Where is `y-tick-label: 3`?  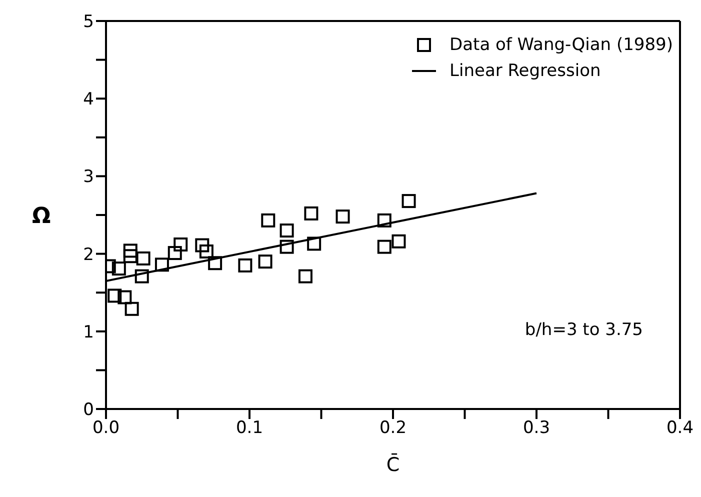 y-tick-label: 3 is located at coordinates (88, 177).